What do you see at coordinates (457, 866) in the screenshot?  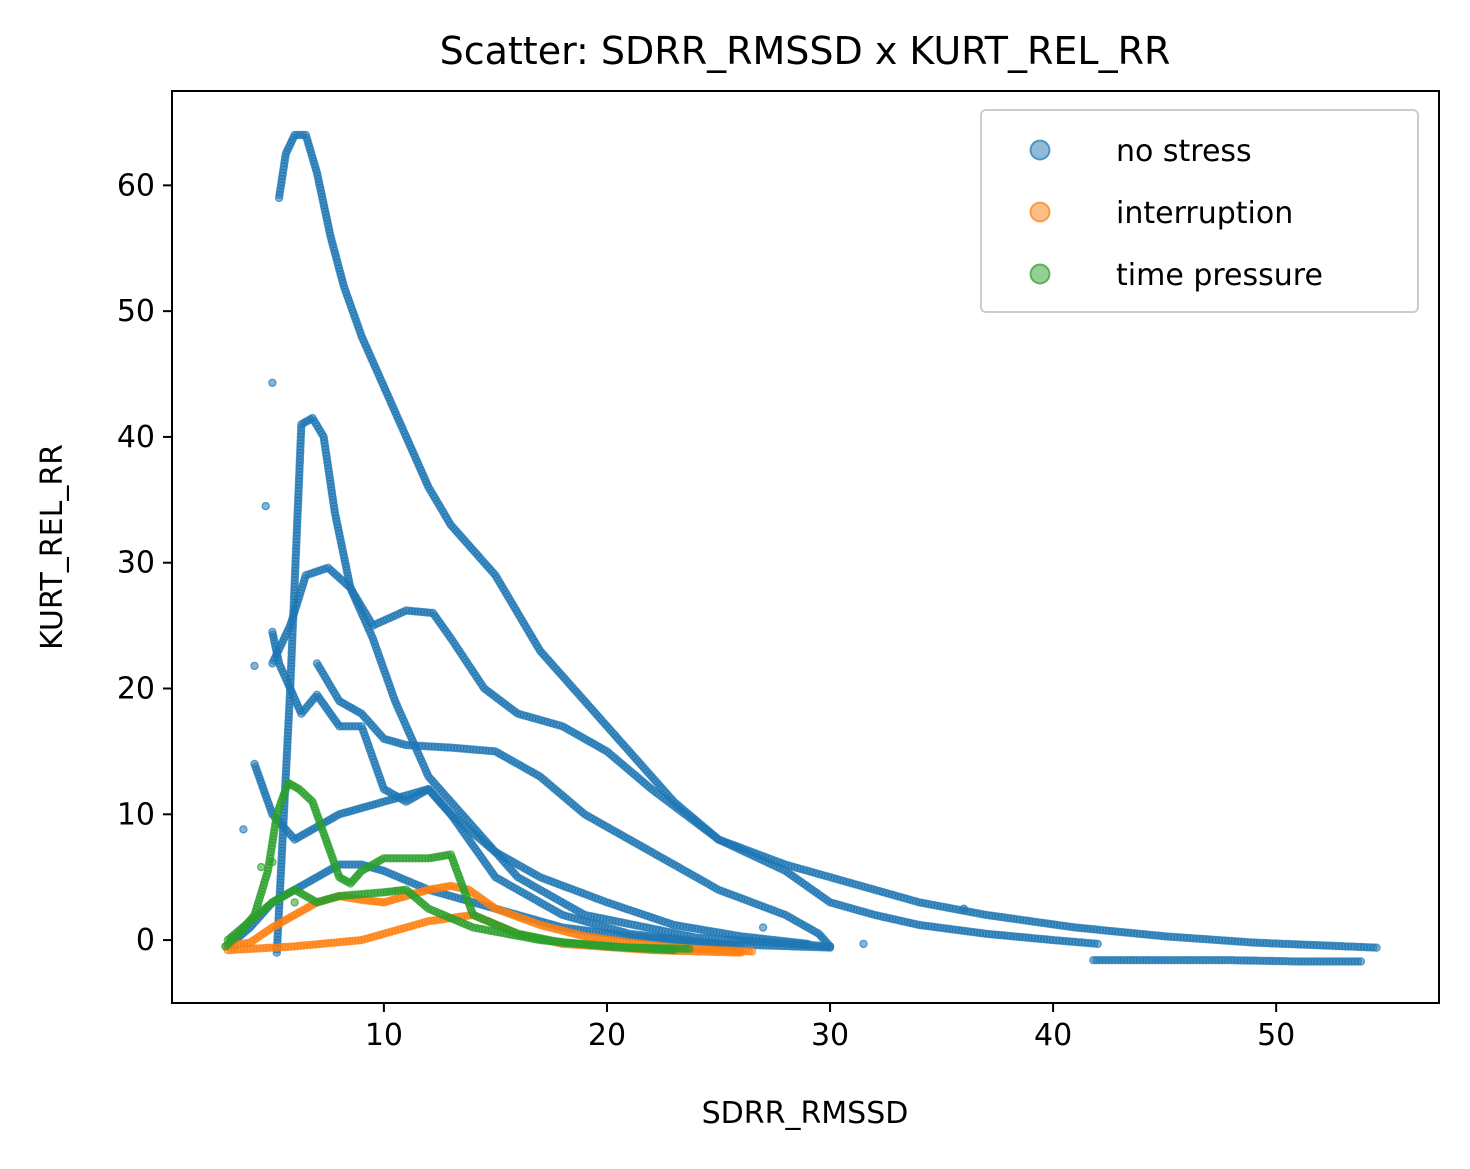 I see `series-time-pressure` at bounding box center [457, 866].